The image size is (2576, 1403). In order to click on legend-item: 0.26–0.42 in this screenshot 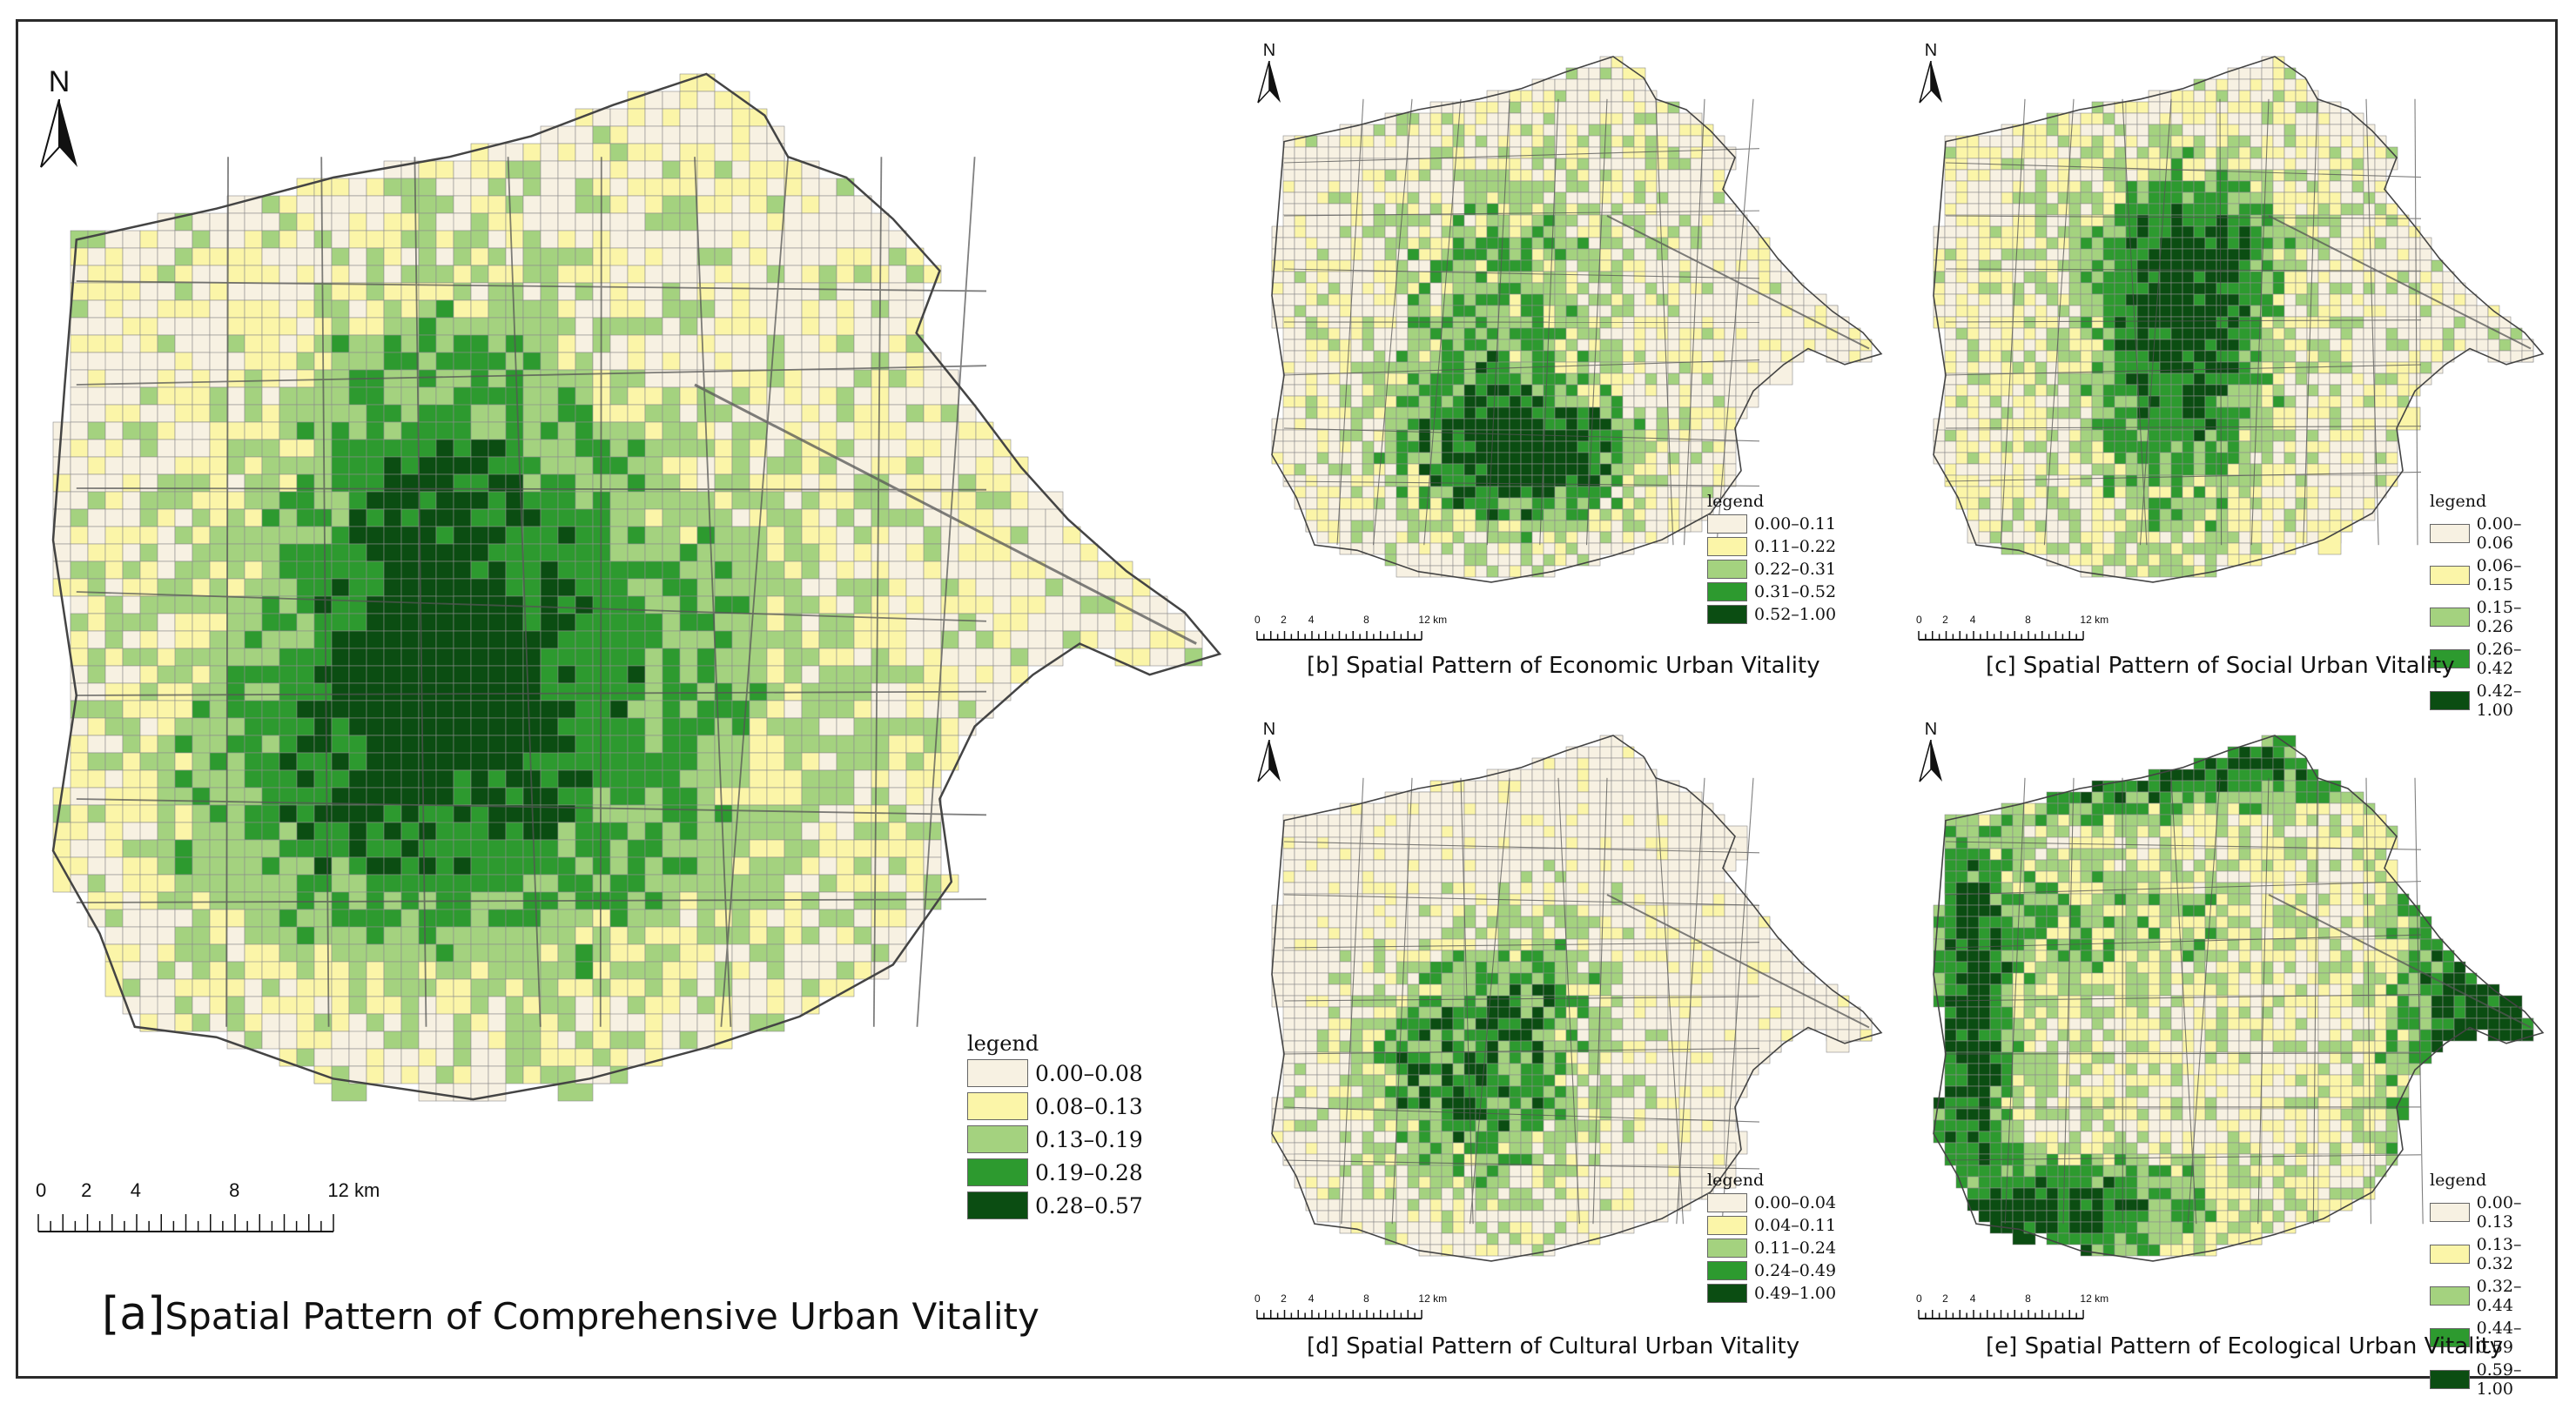, I will do `click(2494, 659)`.